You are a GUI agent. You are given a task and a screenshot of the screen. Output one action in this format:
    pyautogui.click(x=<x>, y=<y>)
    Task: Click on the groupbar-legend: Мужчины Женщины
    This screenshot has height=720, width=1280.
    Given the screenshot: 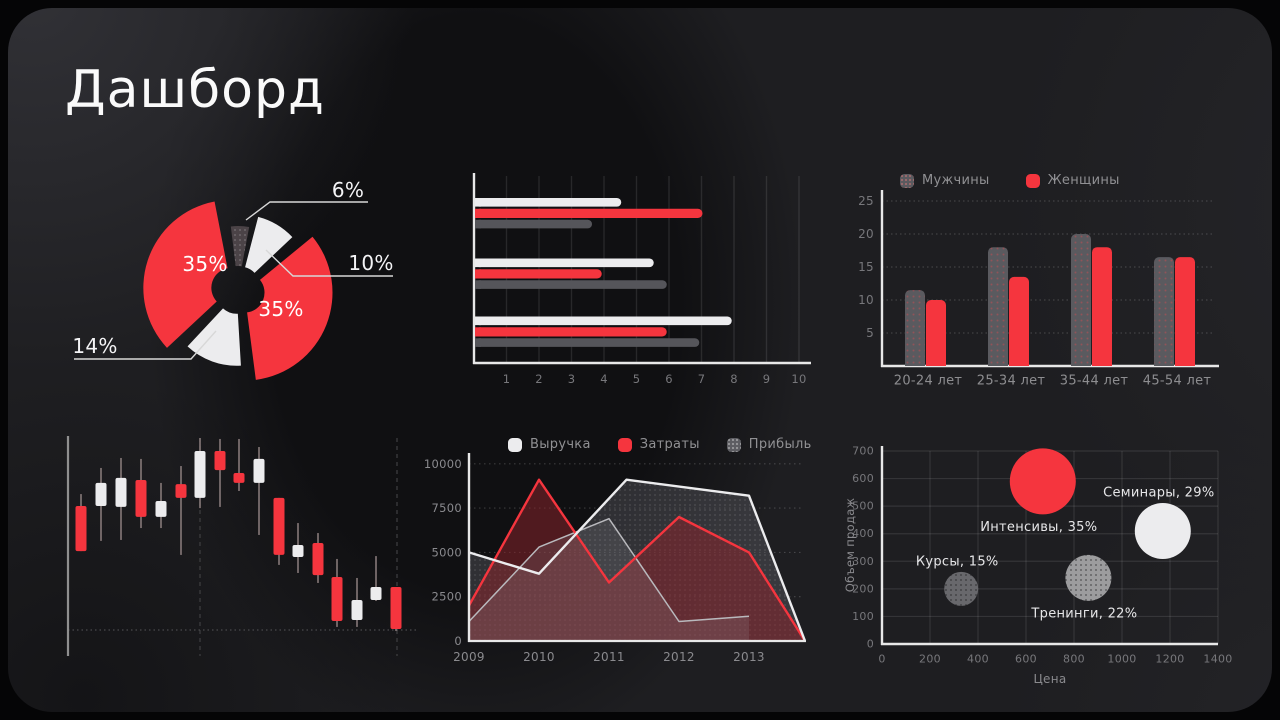 What is the action you would take?
    pyautogui.click(x=1010, y=180)
    